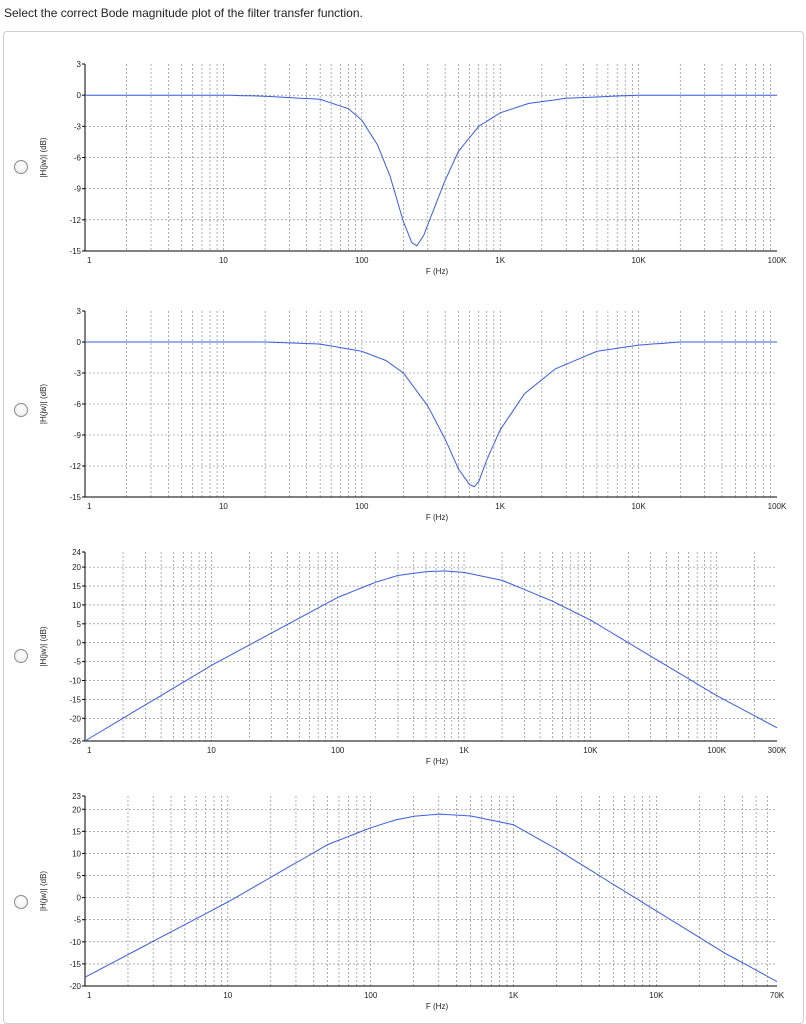 Image resolution: width=806 pixels, height=1024 pixels. I want to click on option-3-radio, so click(21, 656).